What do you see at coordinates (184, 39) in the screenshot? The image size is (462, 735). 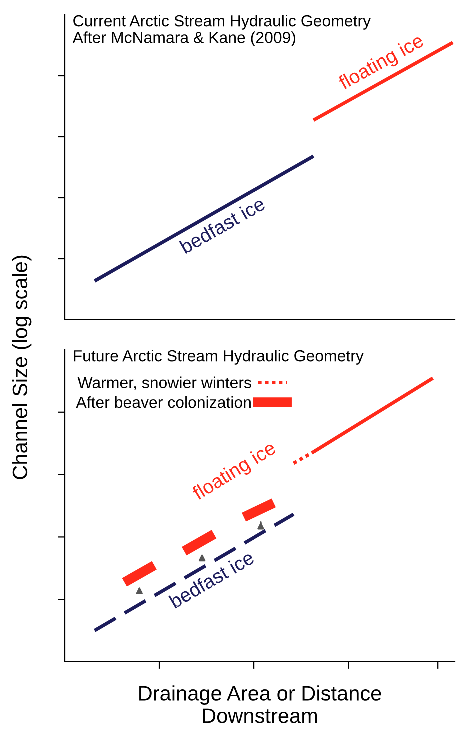 I see `chart-subtitle: After McNamara & Kane (2009)` at bounding box center [184, 39].